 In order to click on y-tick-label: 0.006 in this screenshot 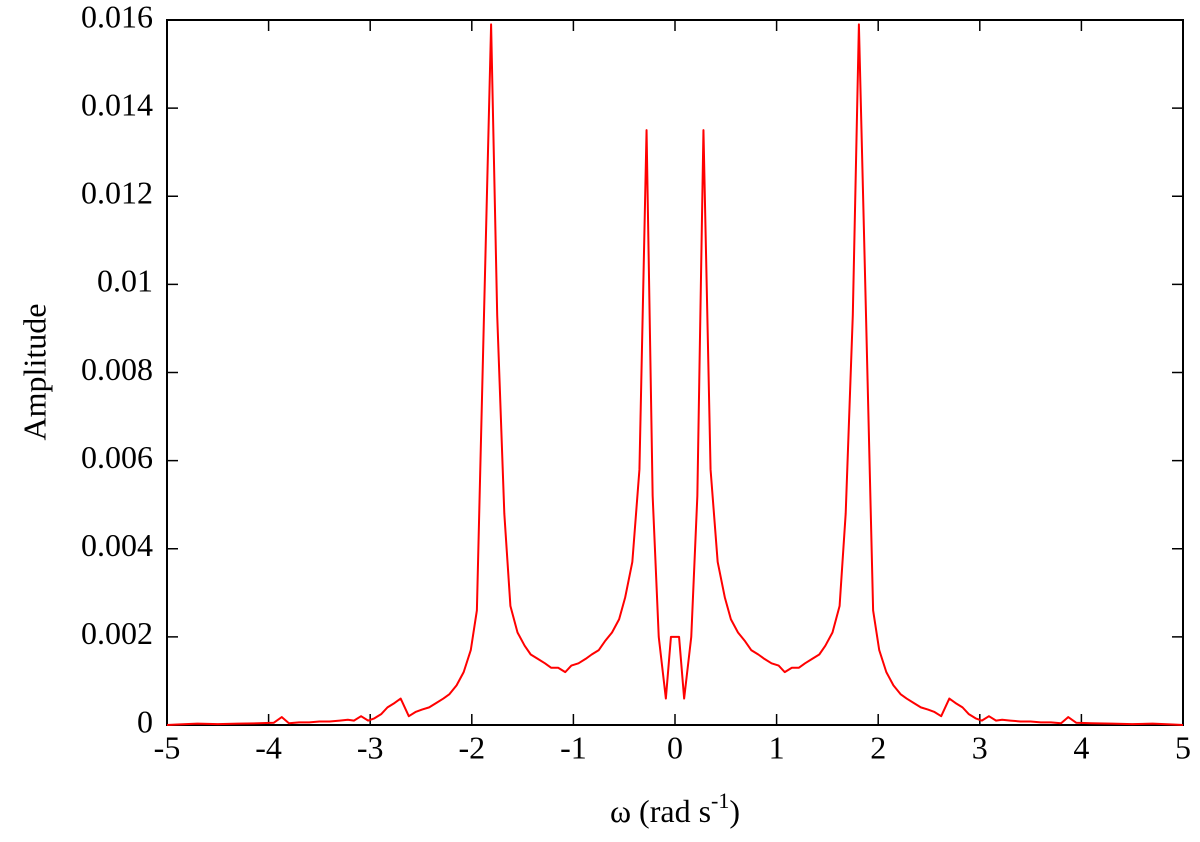, I will do `click(117, 457)`.